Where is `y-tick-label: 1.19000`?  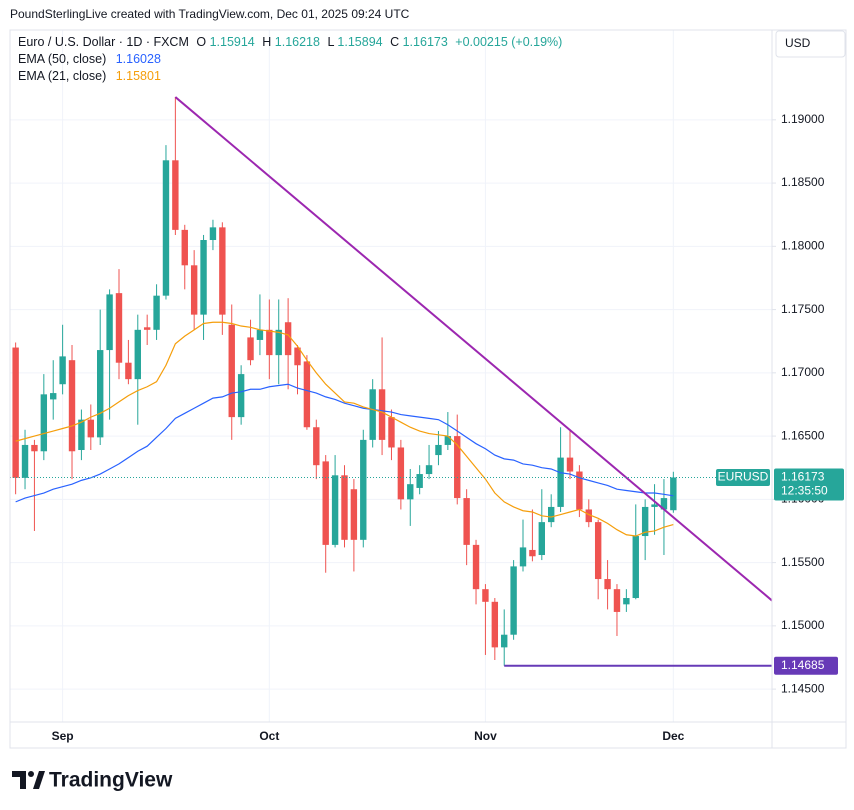 y-tick-label: 1.19000 is located at coordinates (803, 119).